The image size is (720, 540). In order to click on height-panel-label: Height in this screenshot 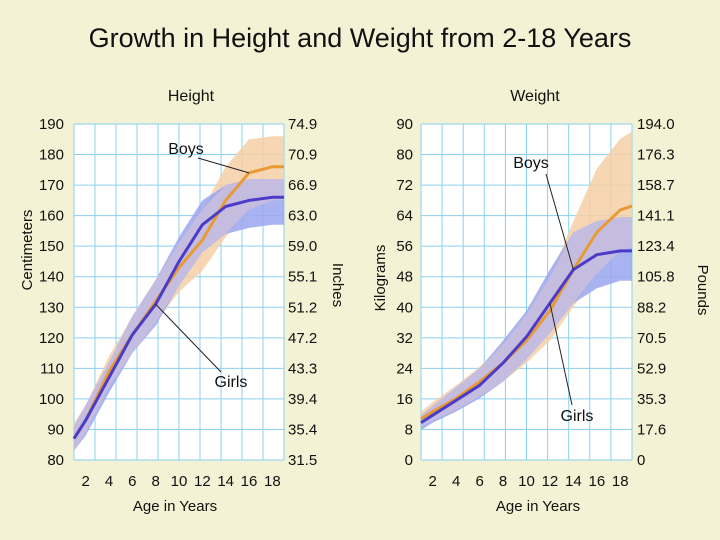, I will do `click(191, 96)`.